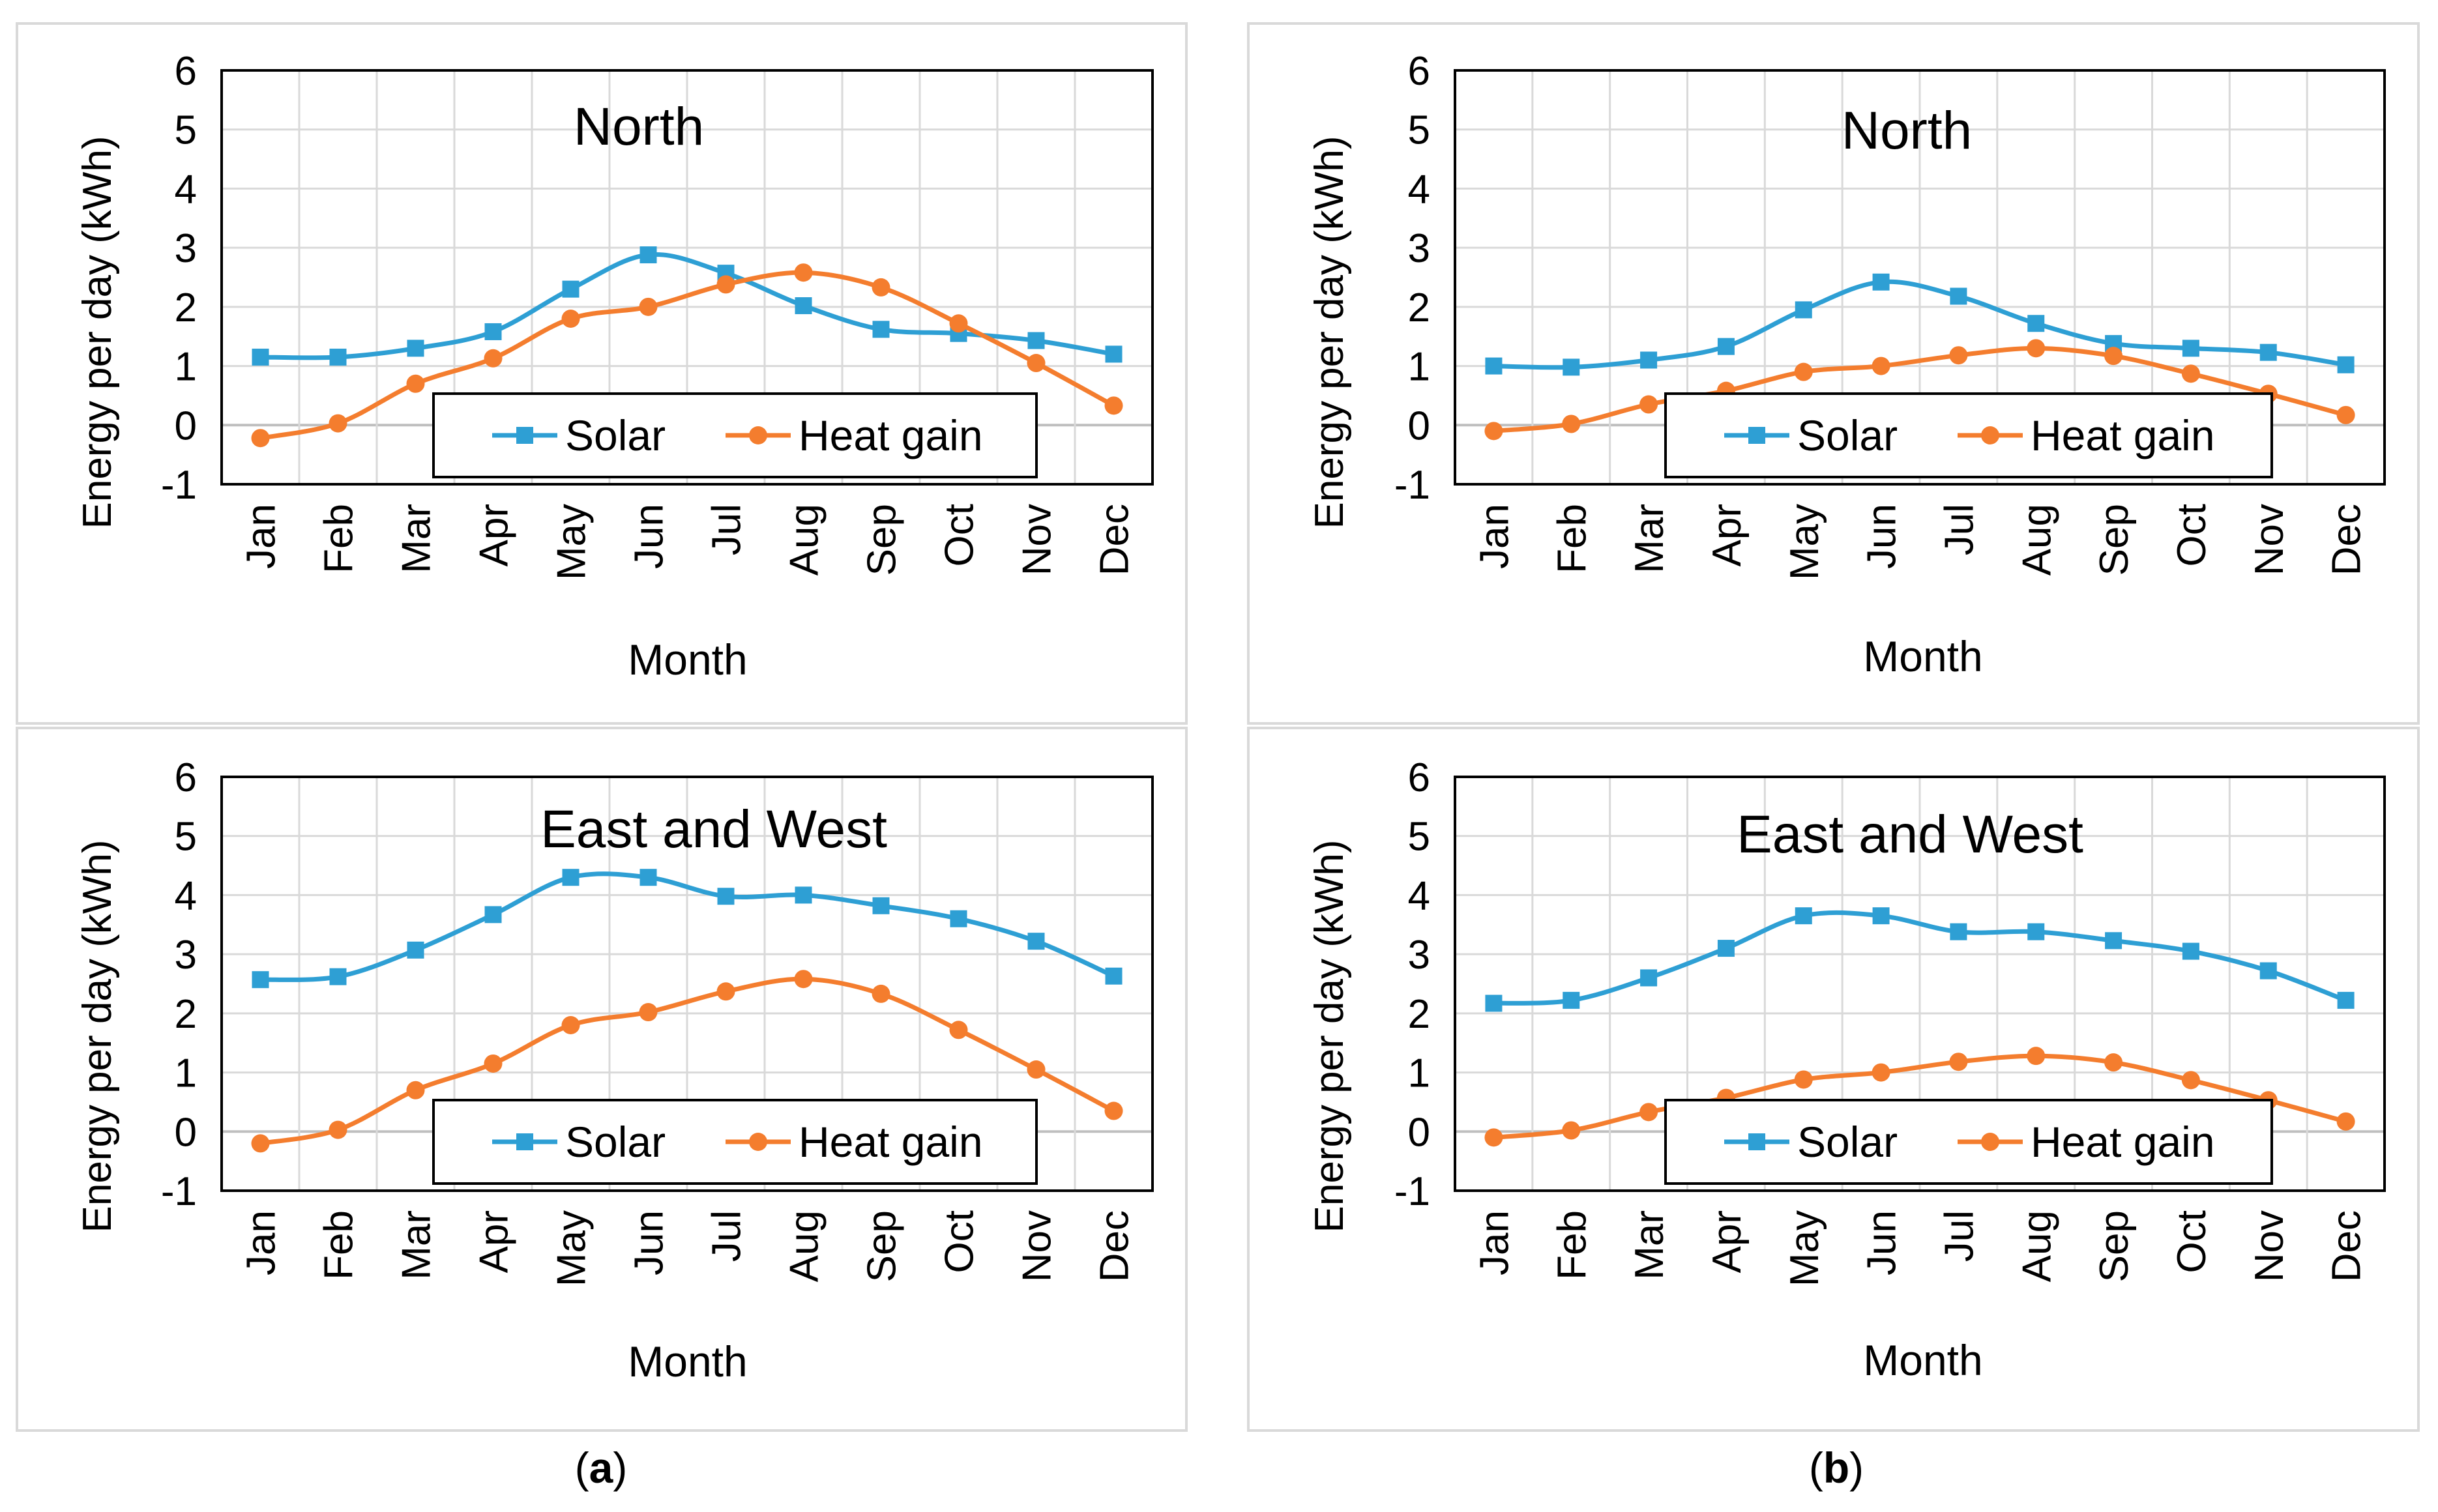 This screenshot has height=1512, width=2438. I want to click on y-tick-label: 1, so click(1419, 1073).